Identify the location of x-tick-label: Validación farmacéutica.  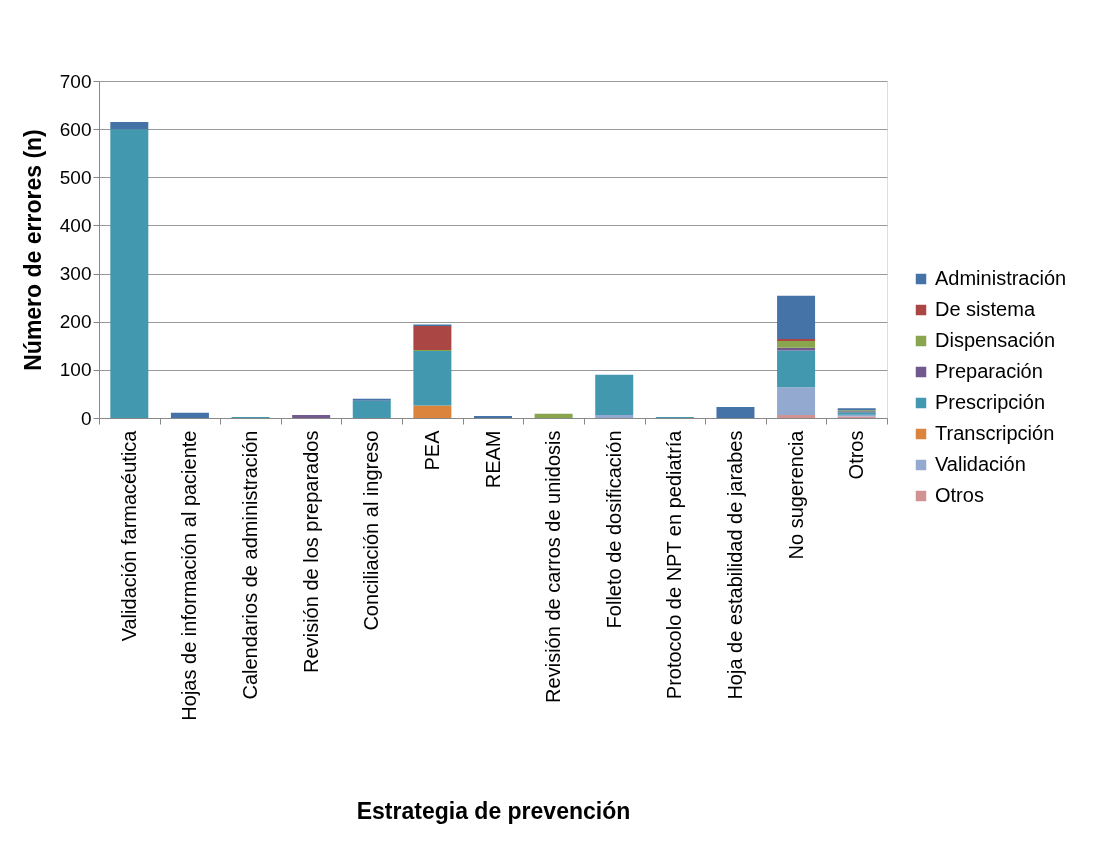
(128, 535).